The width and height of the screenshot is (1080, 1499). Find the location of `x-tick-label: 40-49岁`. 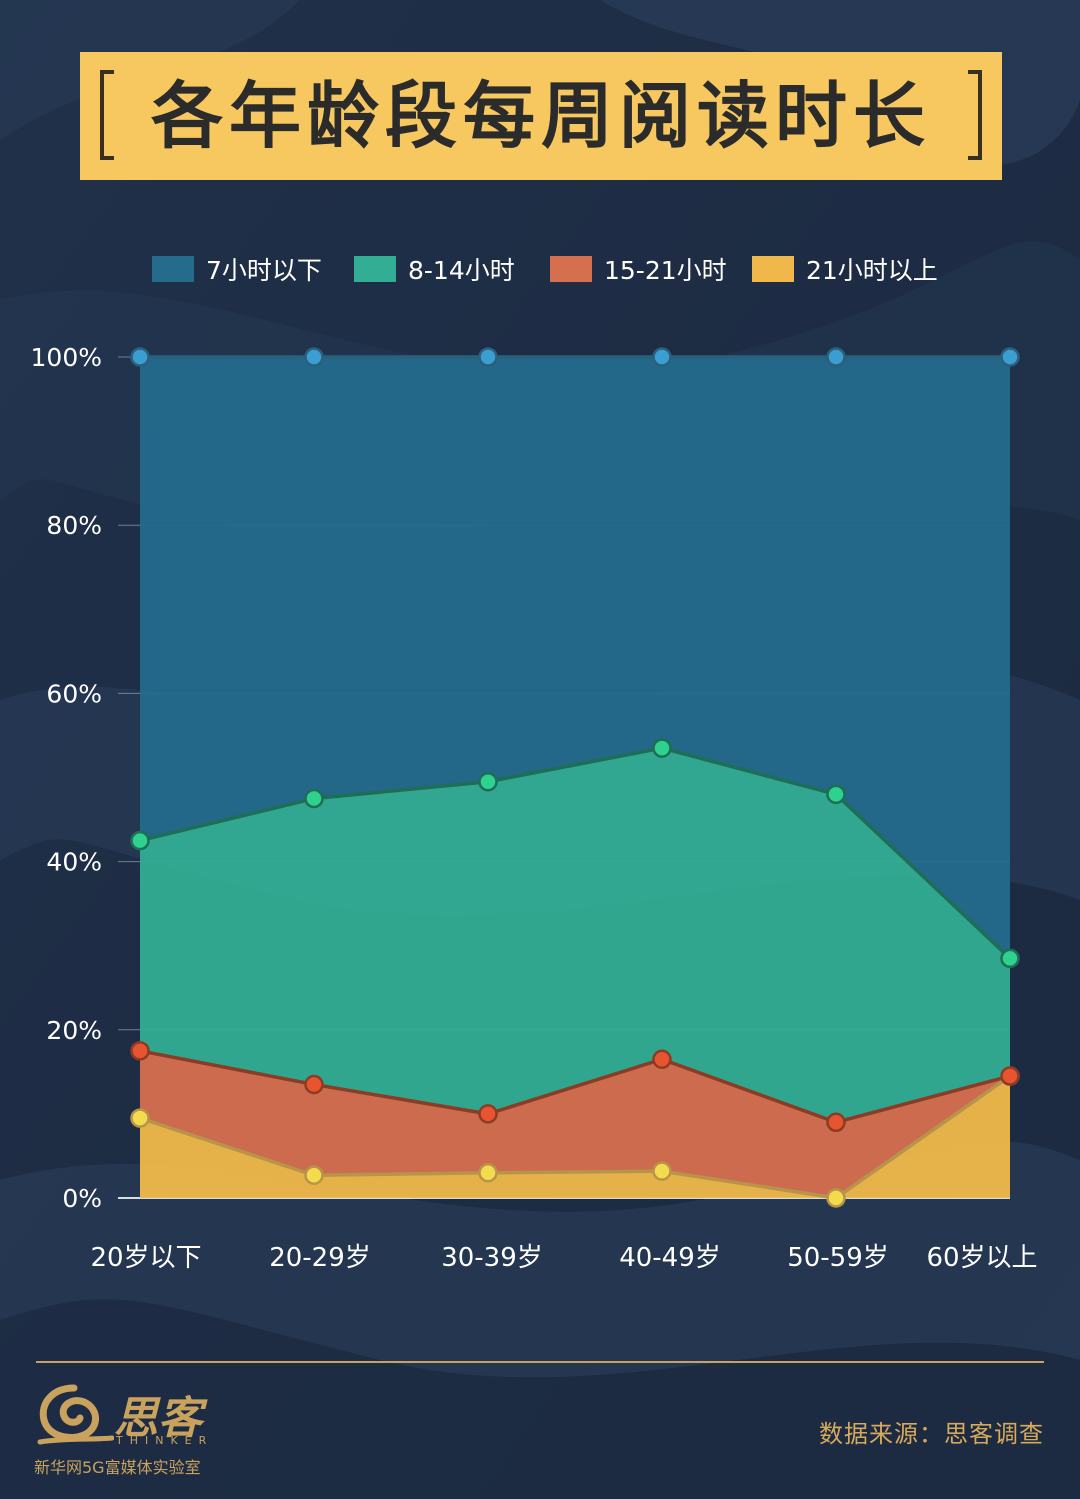

x-tick-label: 40-49岁 is located at coordinates (670, 1258).